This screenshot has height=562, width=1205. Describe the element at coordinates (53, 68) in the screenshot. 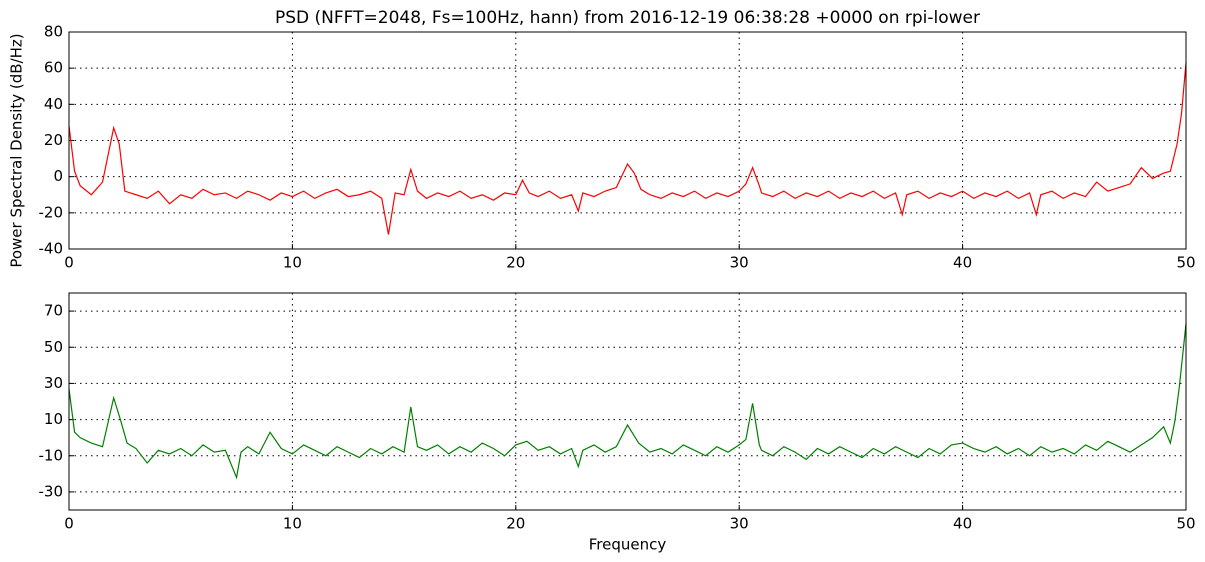

I see `y-tick-label: 60` at that location.